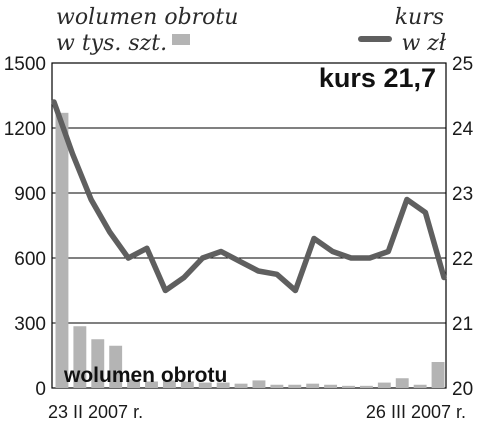  I want to click on legend-volume-line2: w tys. szt., so click(111, 43).